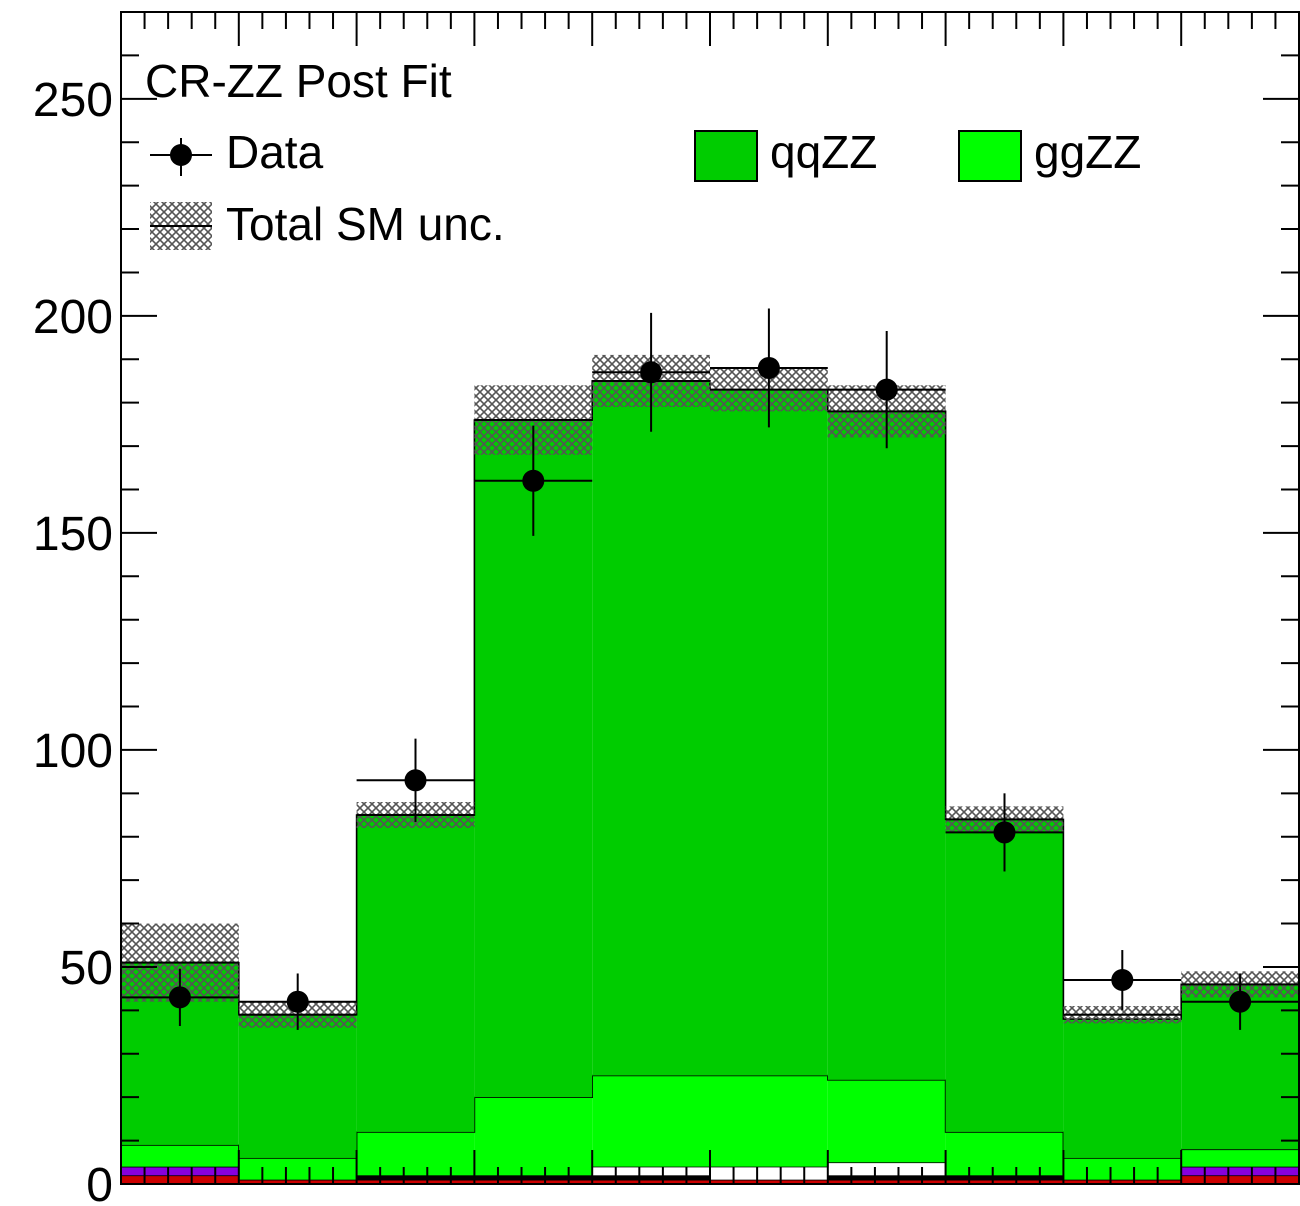 This screenshot has width=1300, height=1206. I want to click on legend-item-total-sm-unc: Total SM unc., so click(327, 224).